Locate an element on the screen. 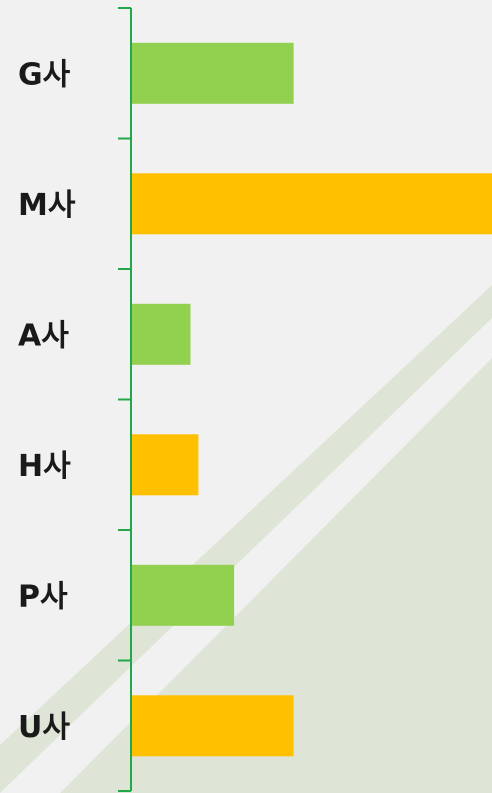 The width and height of the screenshot is (492, 793). category-label: G사 is located at coordinates (44, 74).